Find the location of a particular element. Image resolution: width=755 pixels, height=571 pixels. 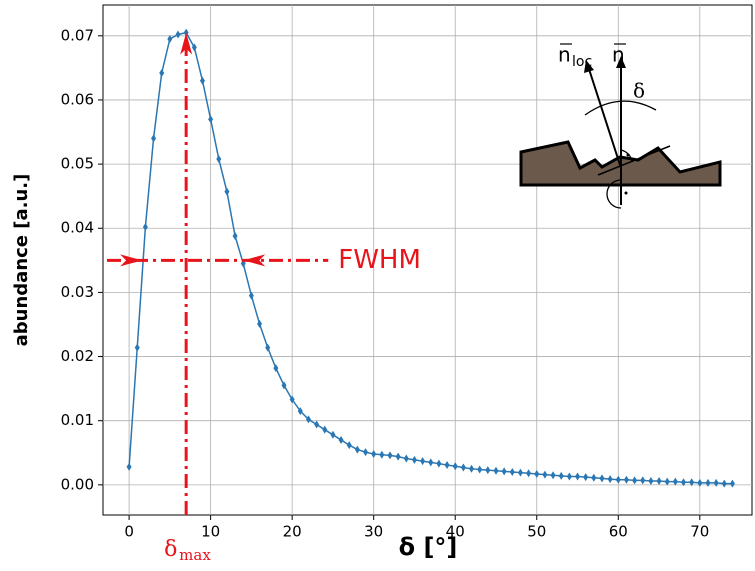

y-axis-label: abundance [a.u.] is located at coordinates (21, 260).